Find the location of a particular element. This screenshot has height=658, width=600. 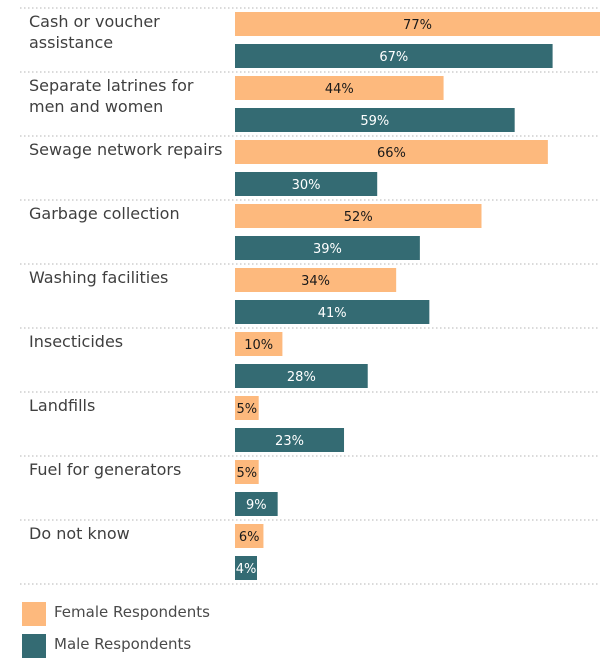

category-label: Fuel for generators is located at coordinates (105, 469).